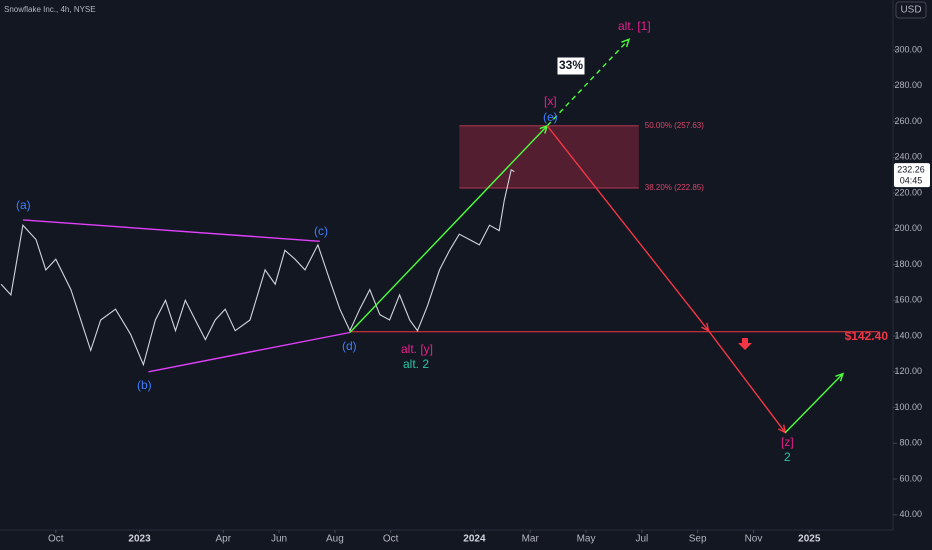 The image size is (932, 550). I want to click on wave-label: 2, so click(787, 457).